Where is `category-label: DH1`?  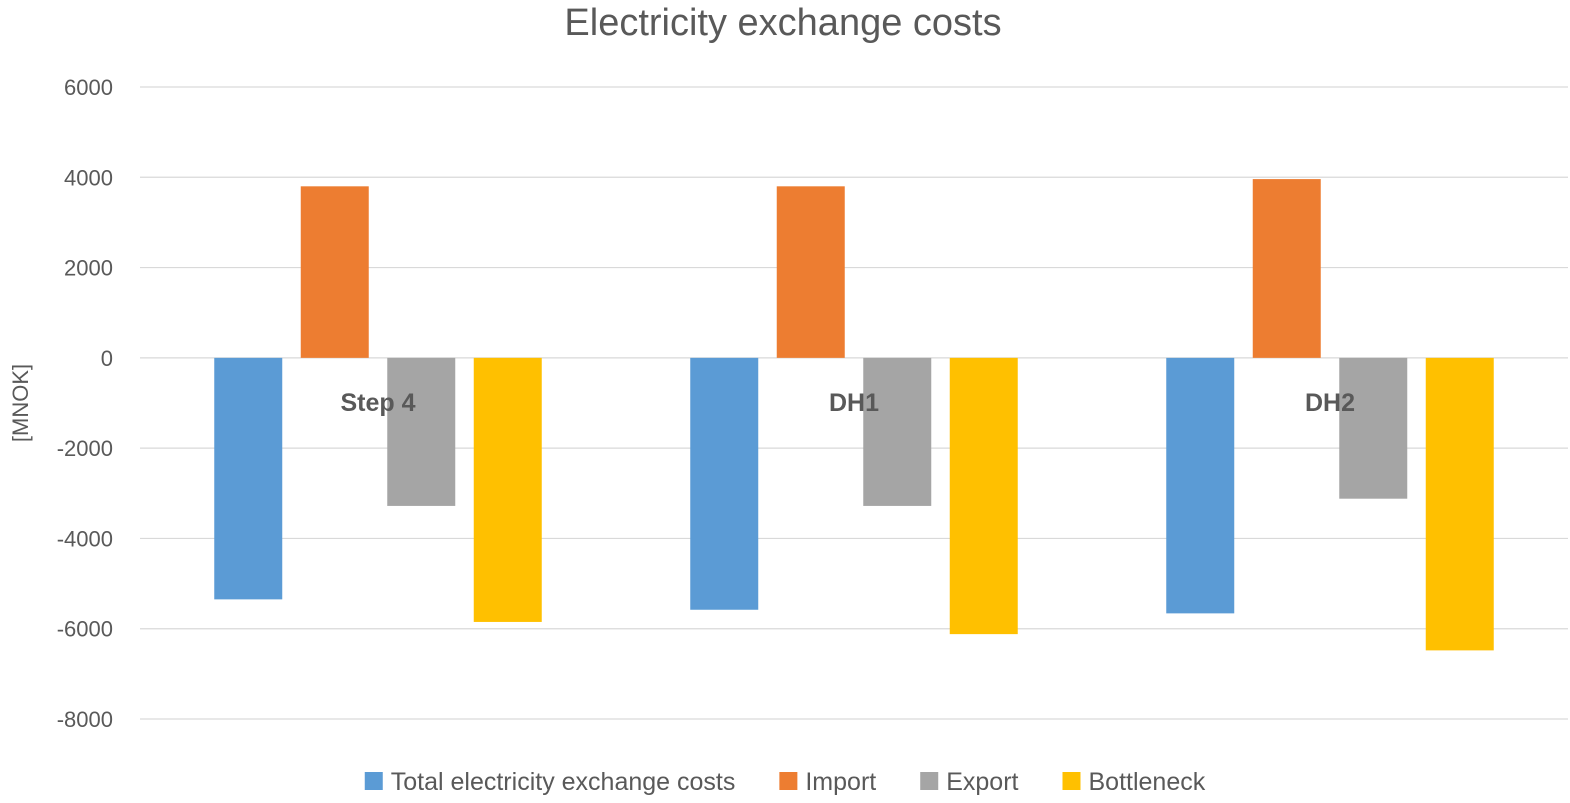
category-label: DH1 is located at coordinates (854, 403).